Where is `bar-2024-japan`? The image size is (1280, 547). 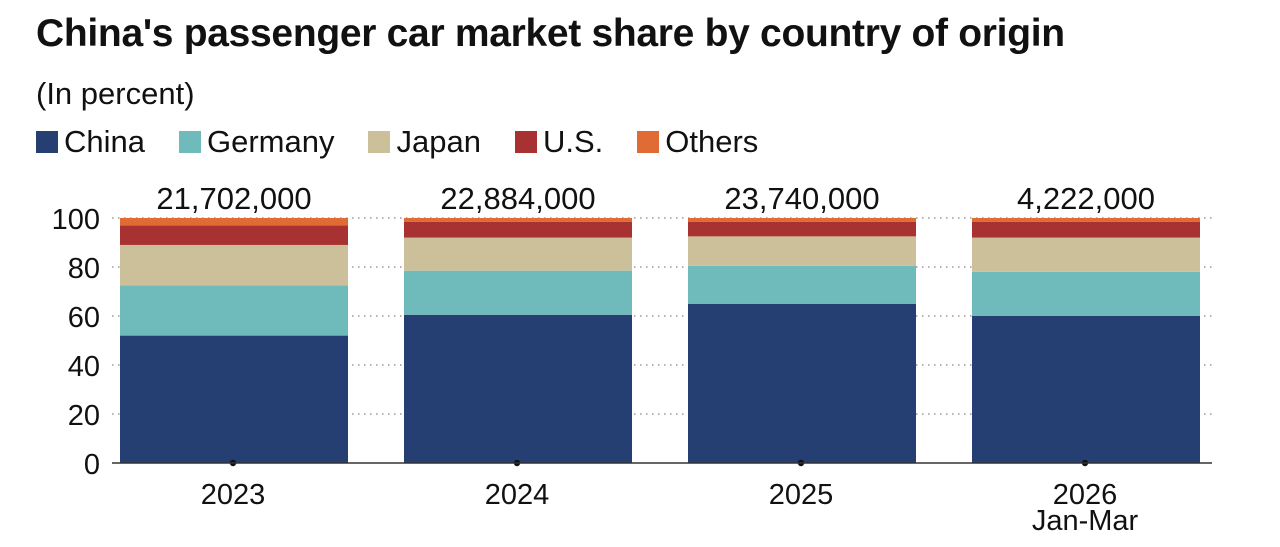 bar-2024-japan is located at coordinates (518, 254).